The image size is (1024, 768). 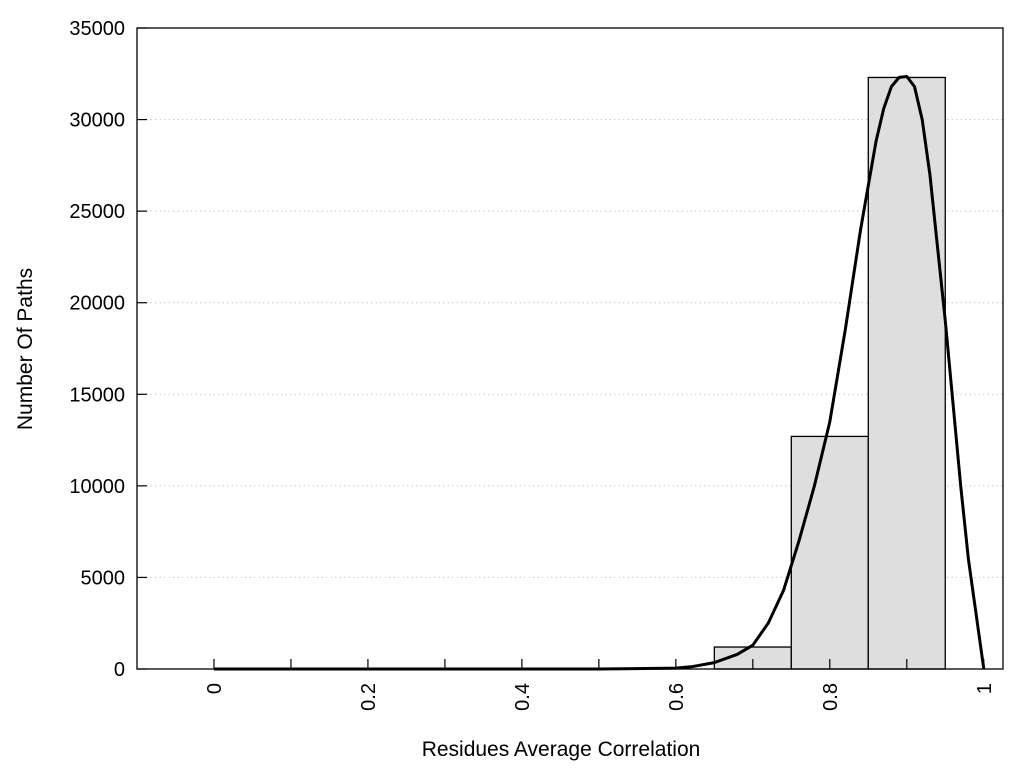 I want to click on y-tick-label: 15000, so click(x=97, y=395).